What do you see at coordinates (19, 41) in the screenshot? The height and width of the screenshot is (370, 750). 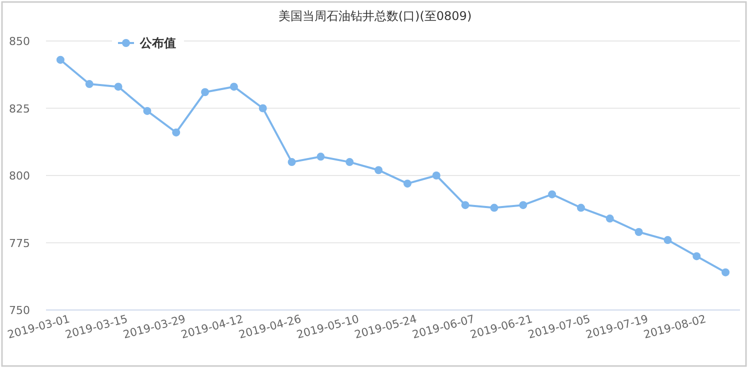 I see `y-tick-label: 850` at bounding box center [19, 41].